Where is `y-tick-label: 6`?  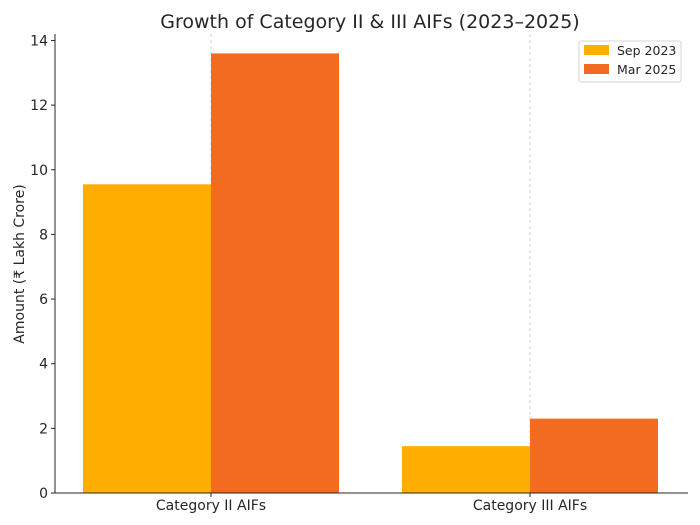 y-tick-label: 6 is located at coordinates (43, 300).